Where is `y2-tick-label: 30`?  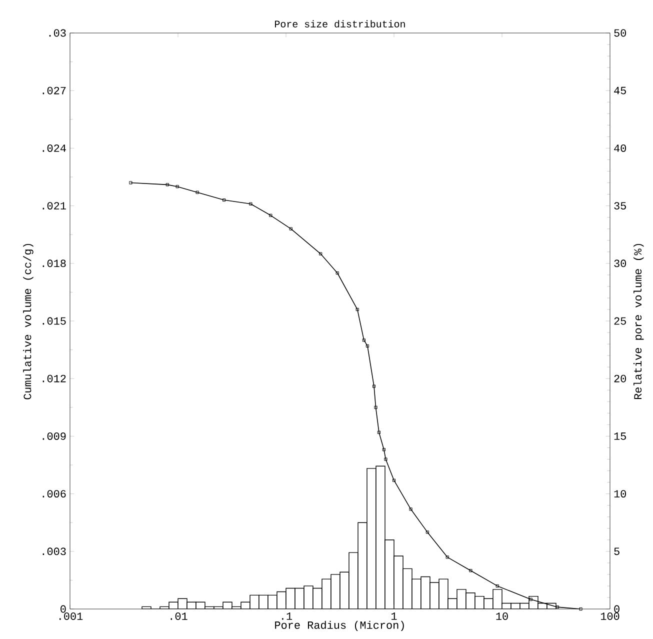
y2-tick-label: 30 is located at coordinates (620, 264).